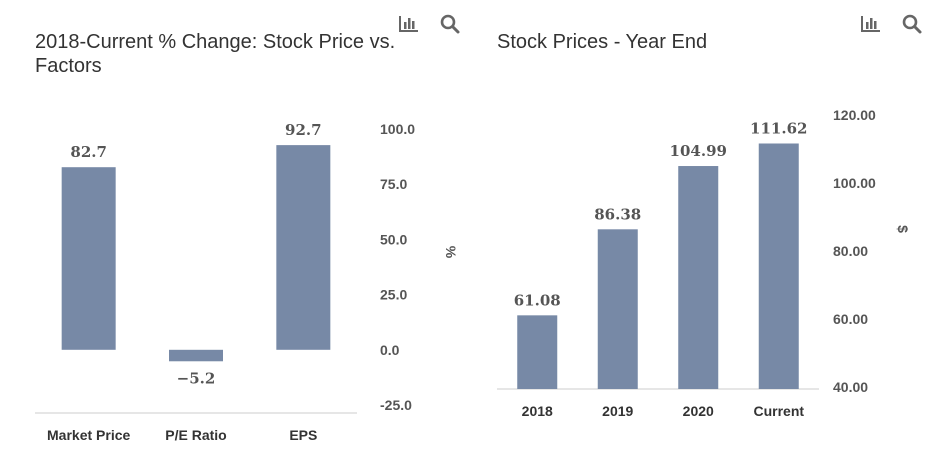 The image size is (938, 461). What do you see at coordinates (617, 411) in the screenshot?
I see `category-label: 2019` at bounding box center [617, 411].